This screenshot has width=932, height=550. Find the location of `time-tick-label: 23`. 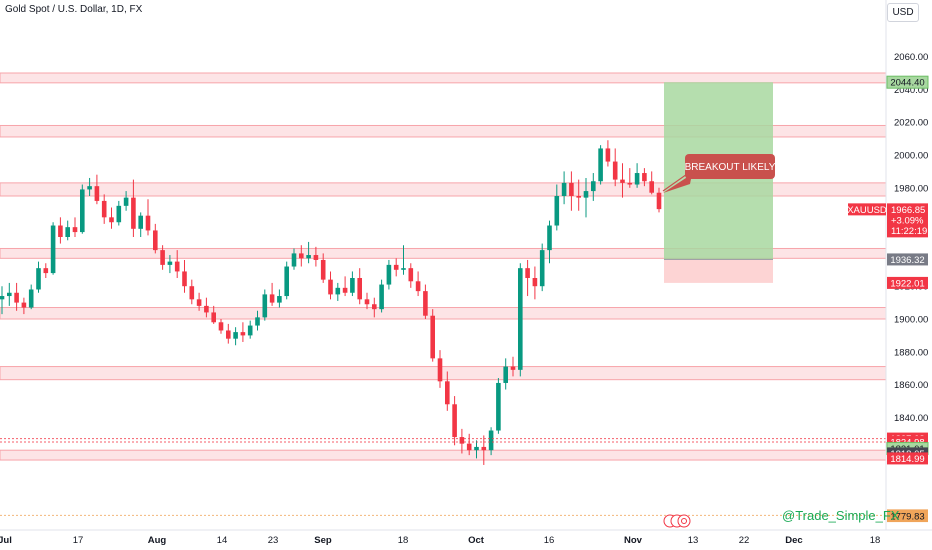

time-tick-label: 23 is located at coordinates (273, 540).